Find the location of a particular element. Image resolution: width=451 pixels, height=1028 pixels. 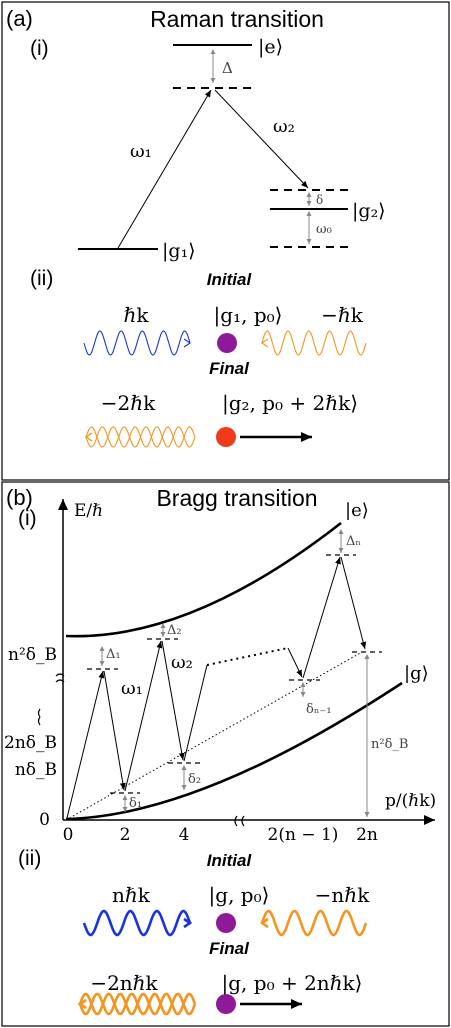

omega1-label-b: ω₁ is located at coordinates (132, 688).